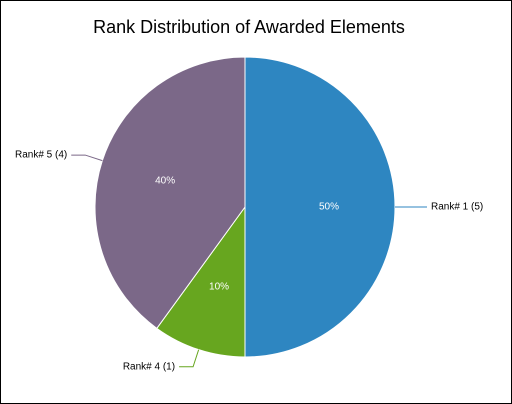 This screenshot has width=512, height=404. I want to click on slice-label: 50%, so click(329, 207).